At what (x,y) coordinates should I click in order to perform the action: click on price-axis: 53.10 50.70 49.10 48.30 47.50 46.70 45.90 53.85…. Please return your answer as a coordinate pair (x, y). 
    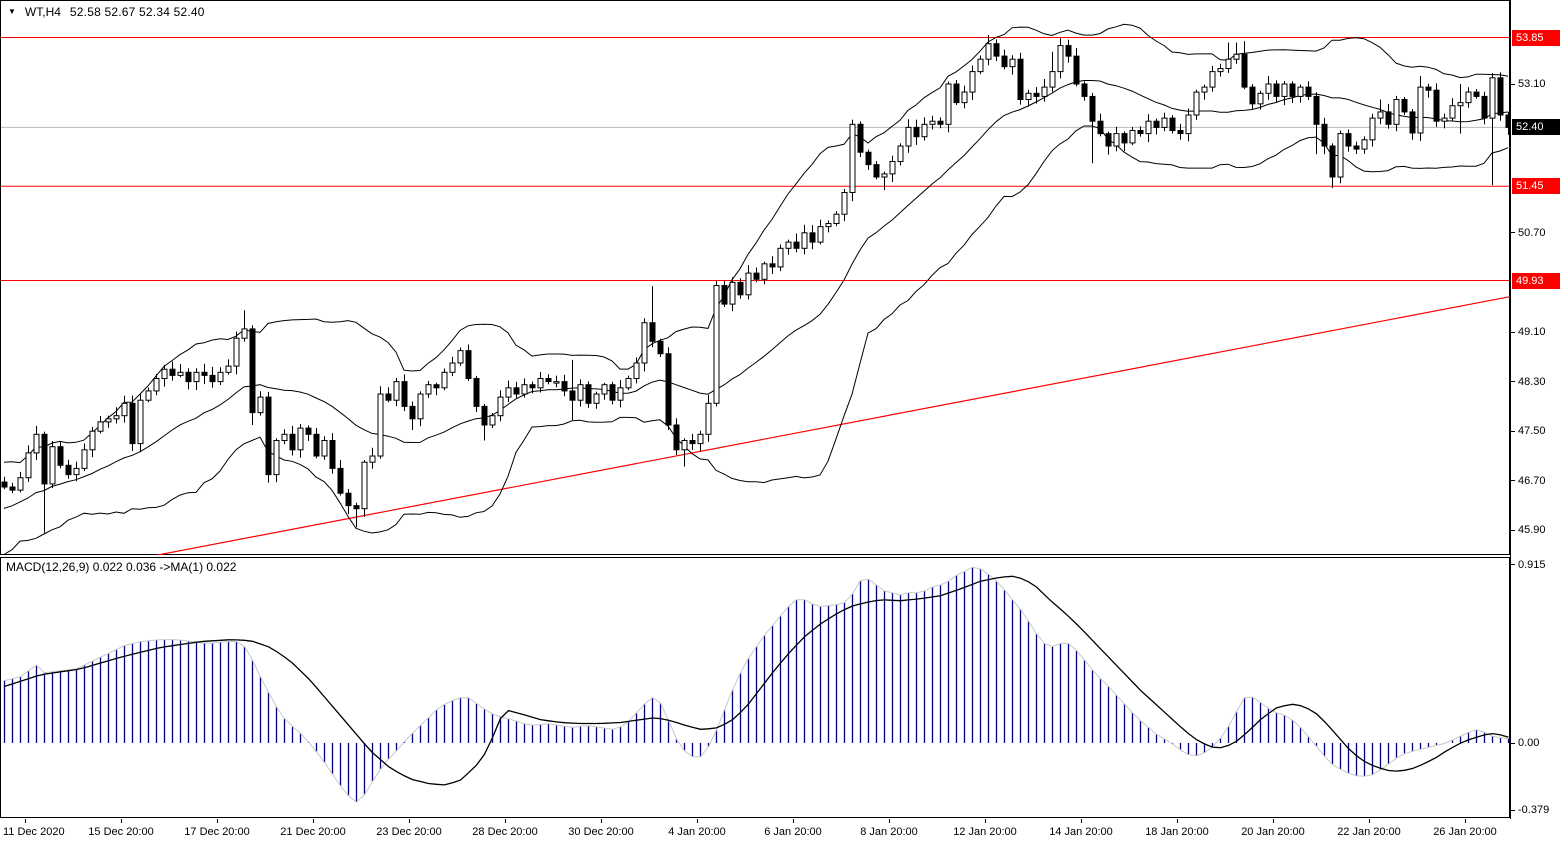
    Looking at the image, I should click on (1538, 409).